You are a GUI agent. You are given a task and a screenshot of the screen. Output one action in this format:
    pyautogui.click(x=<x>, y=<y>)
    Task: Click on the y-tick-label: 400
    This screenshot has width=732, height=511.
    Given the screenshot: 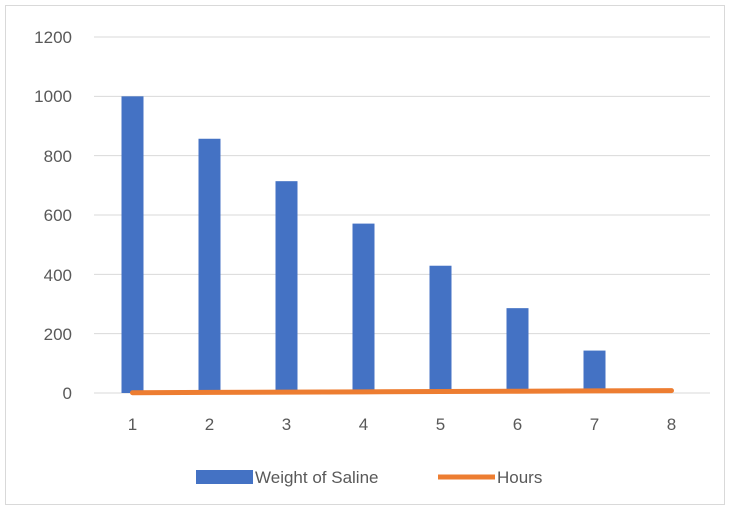 What is the action you would take?
    pyautogui.click(x=58, y=275)
    